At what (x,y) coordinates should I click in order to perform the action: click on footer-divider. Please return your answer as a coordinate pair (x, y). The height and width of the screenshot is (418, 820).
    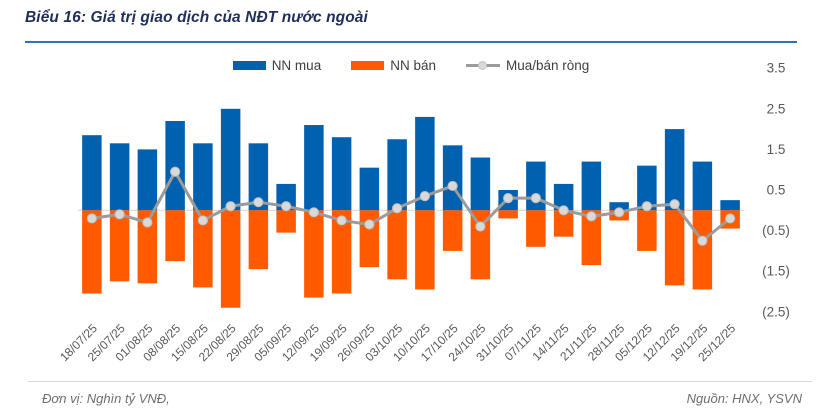
    Looking at the image, I should click on (420, 381).